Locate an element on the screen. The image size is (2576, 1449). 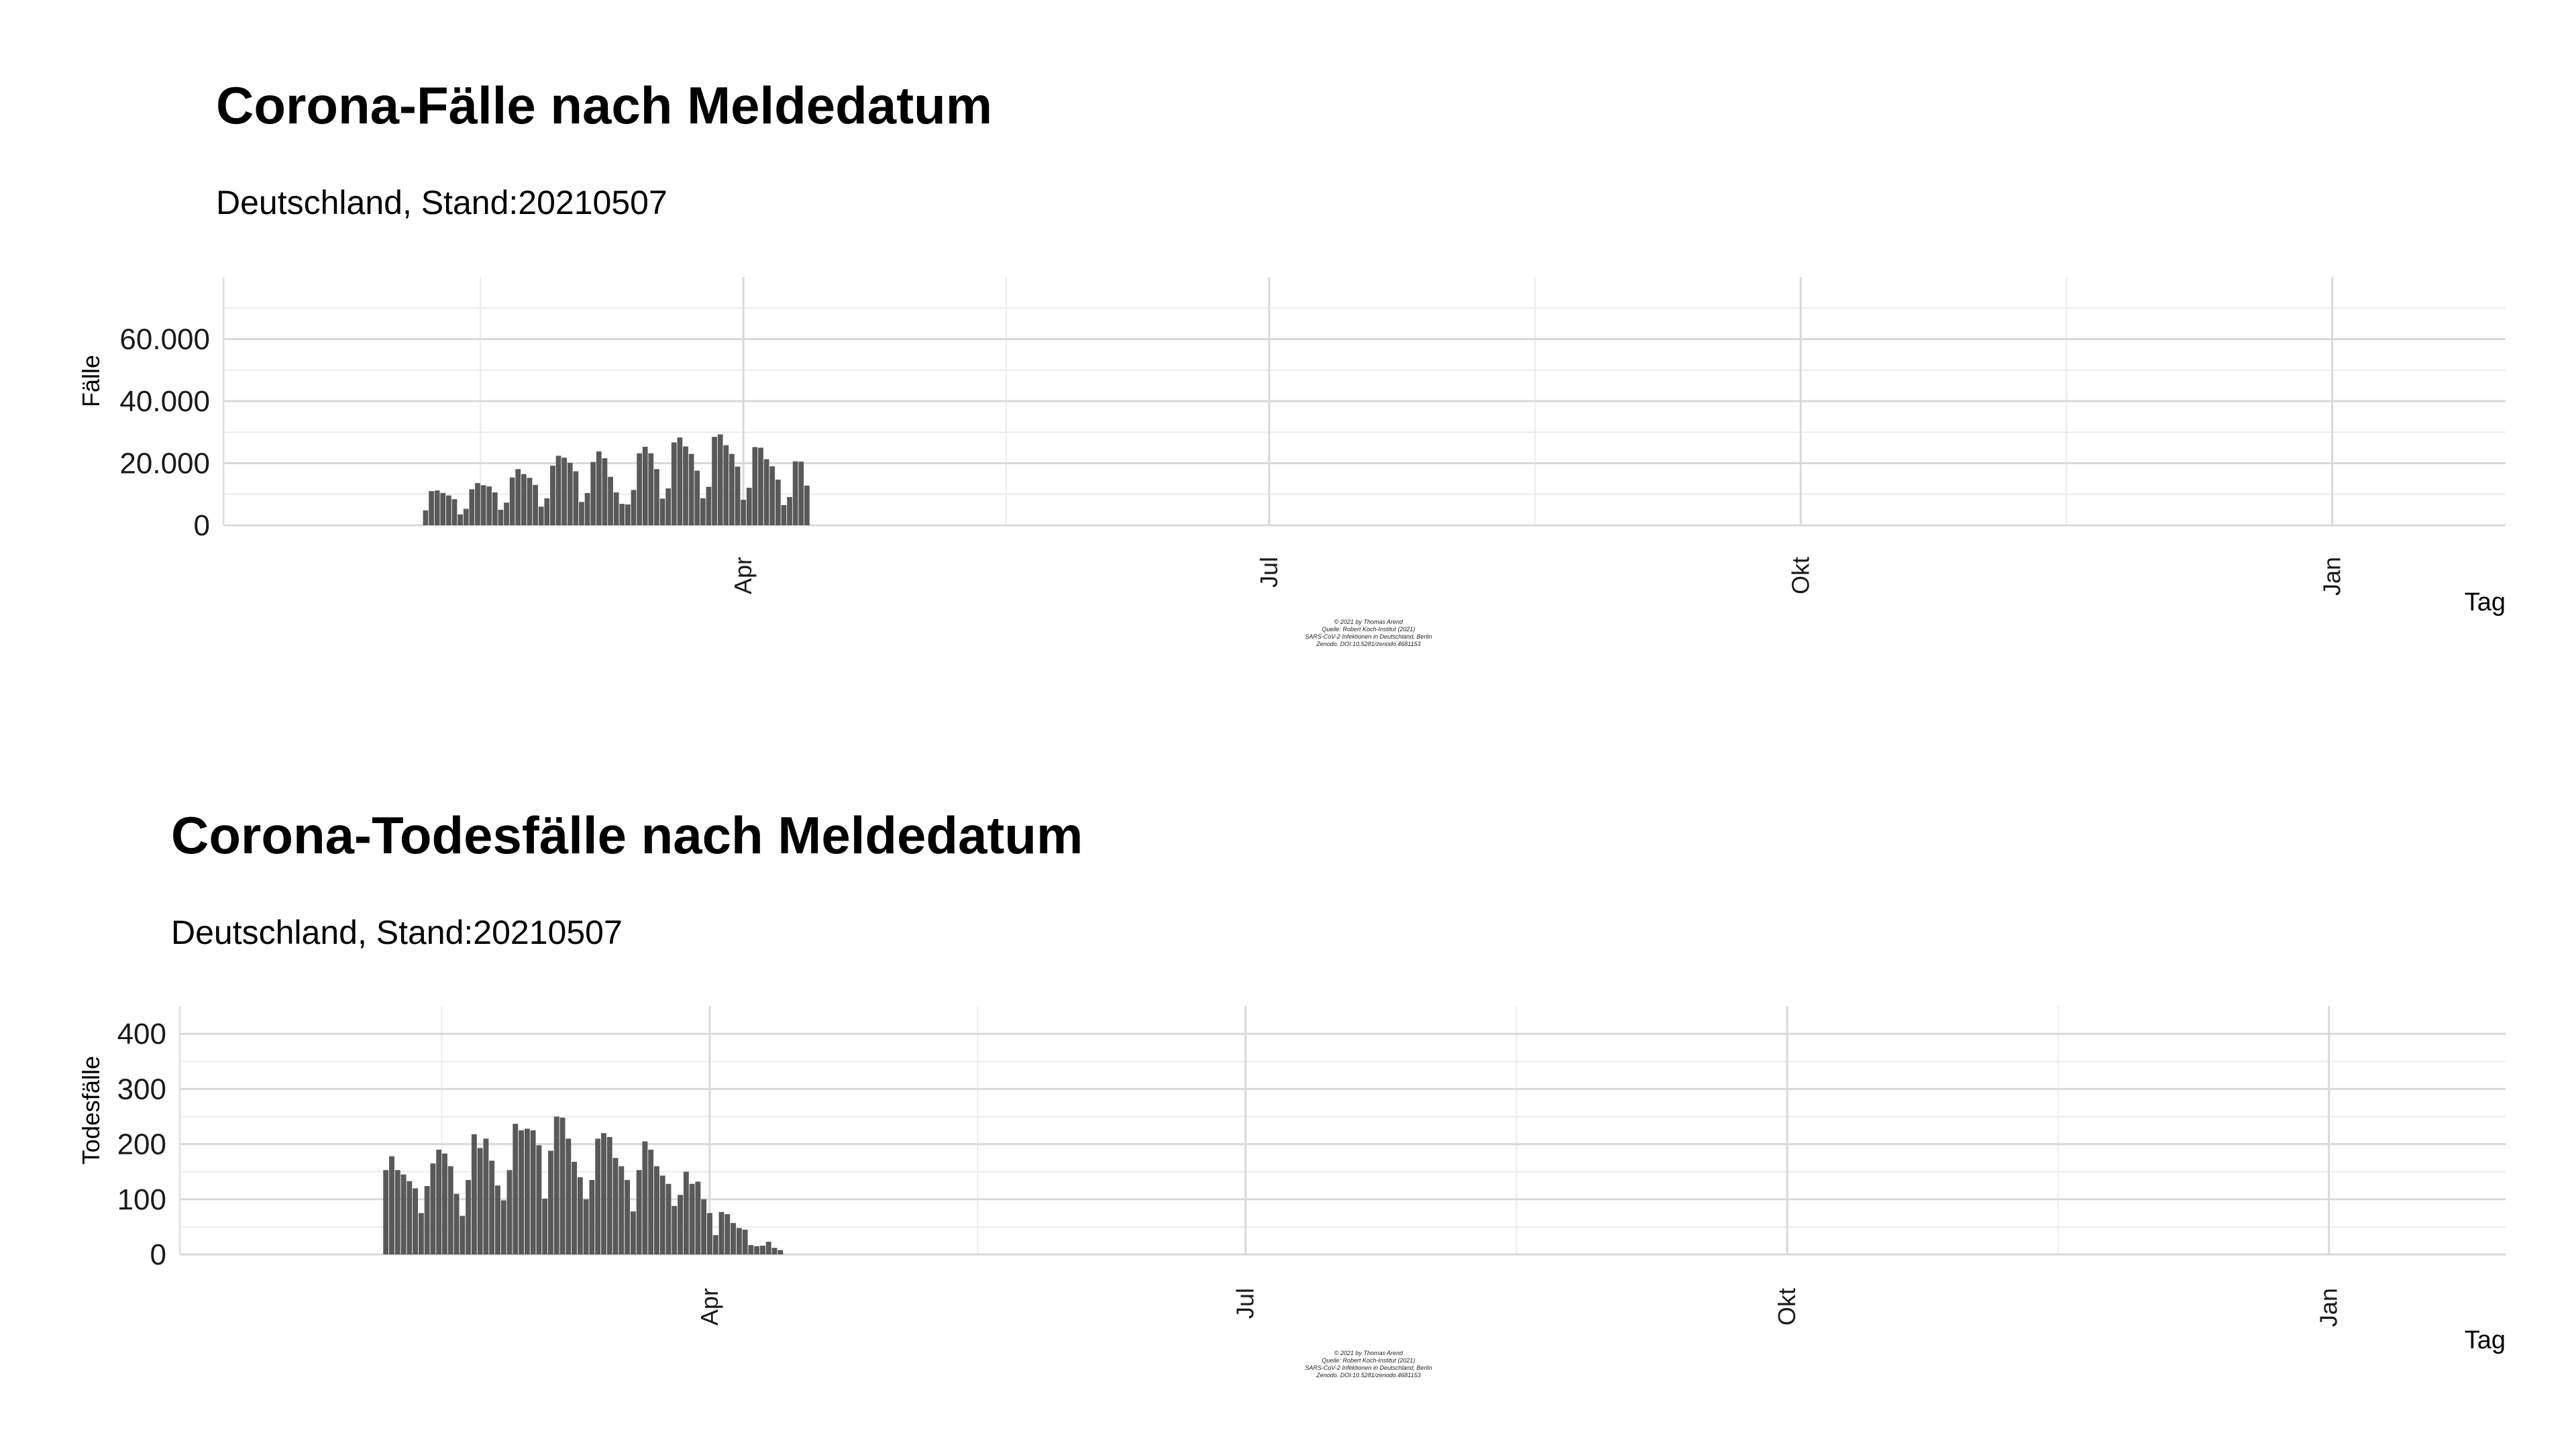
x-tick-label: Jan is located at coordinates (2329, 1307).